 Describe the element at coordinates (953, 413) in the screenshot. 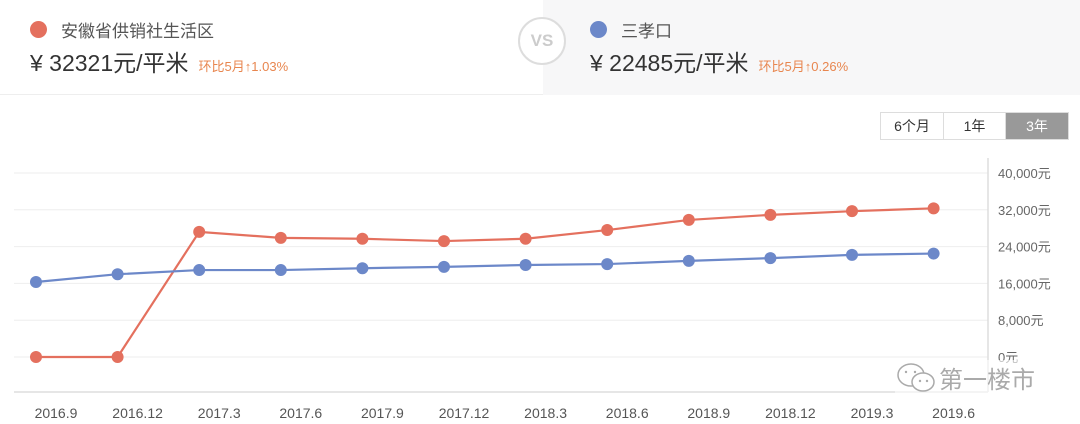

I see `x-tick-label: 2019.6` at that location.